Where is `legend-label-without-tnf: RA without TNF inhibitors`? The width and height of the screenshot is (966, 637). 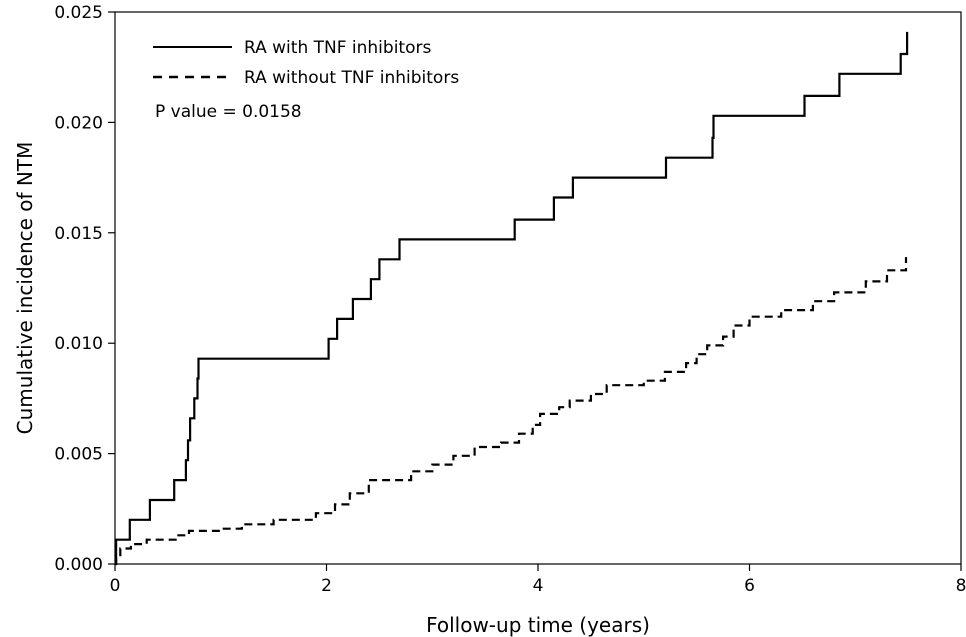
legend-label-without-tnf: RA without TNF inhibitors is located at coordinates (351, 78).